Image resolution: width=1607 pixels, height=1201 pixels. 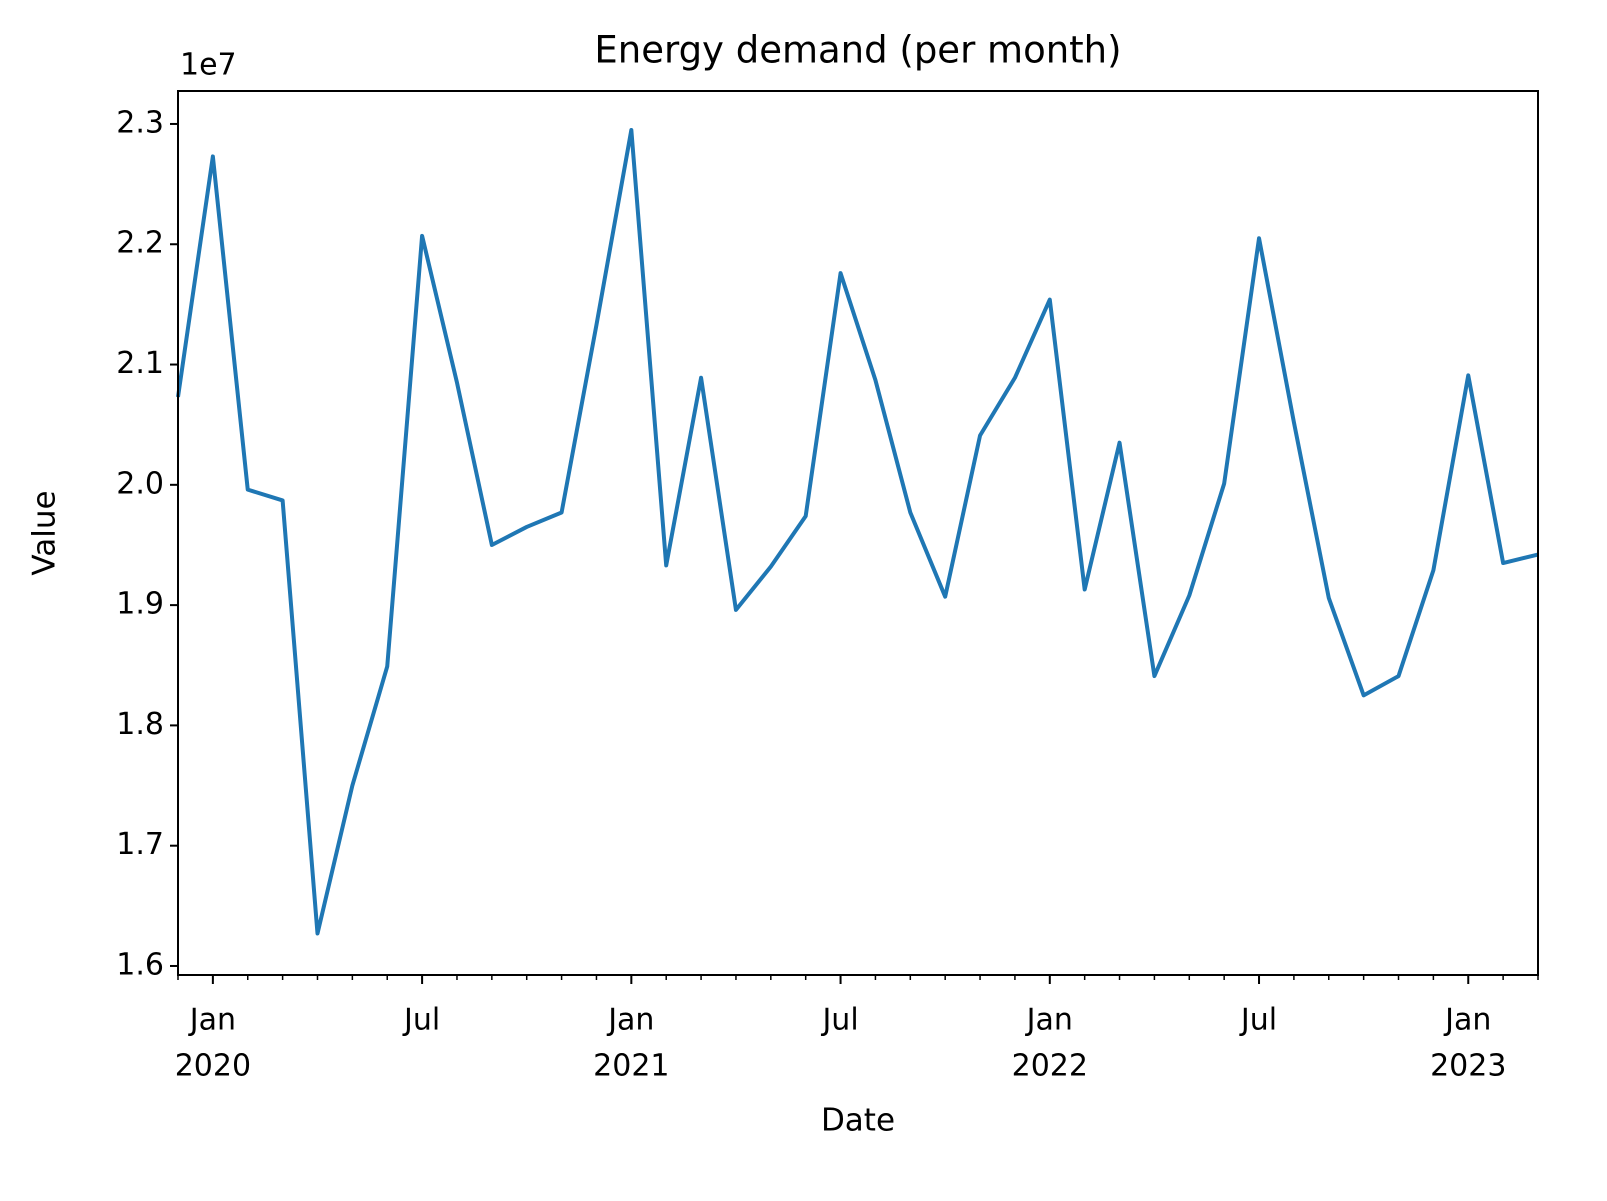 What do you see at coordinates (140, 844) in the screenshot?
I see `y-tick-label: 1.7` at bounding box center [140, 844].